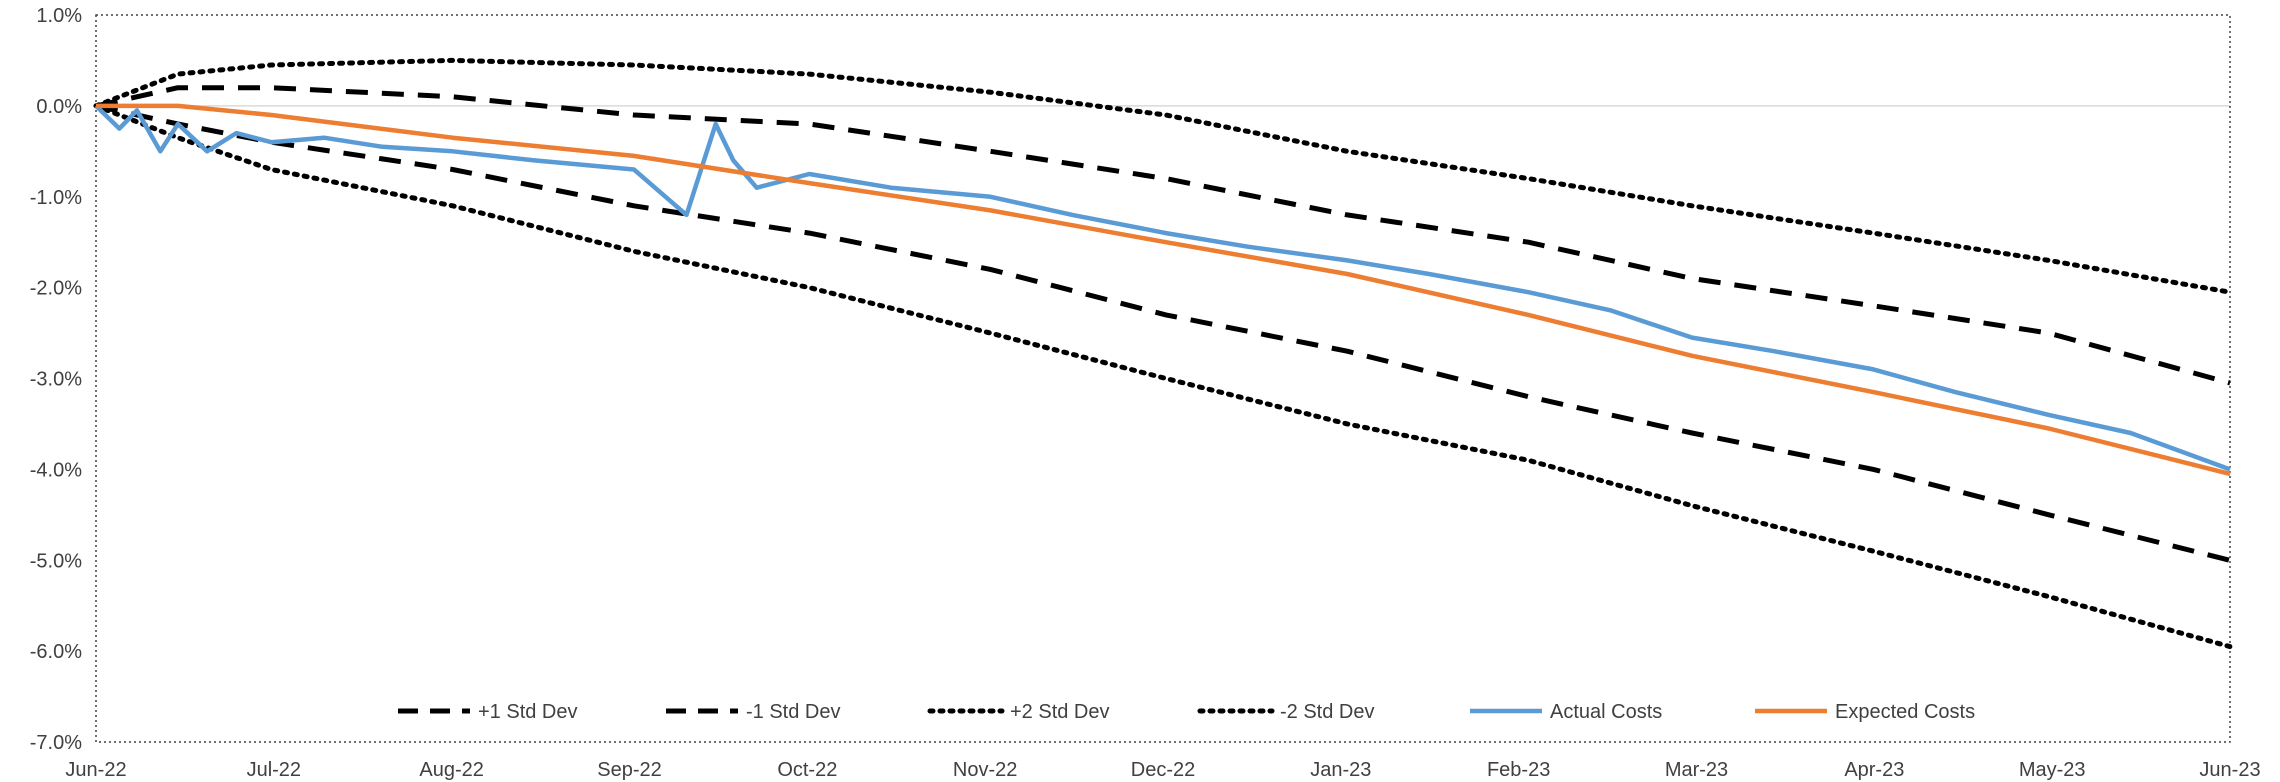  What do you see at coordinates (56, 470) in the screenshot?
I see `y-tick-label: -4.0%` at bounding box center [56, 470].